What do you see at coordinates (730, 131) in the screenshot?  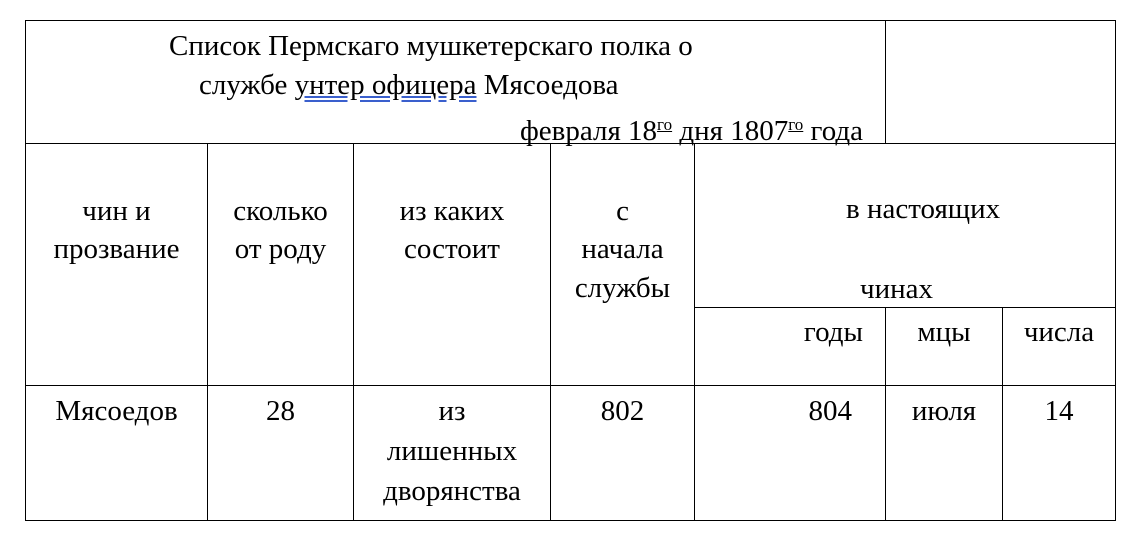 I see `date-year: дня 1807` at bounding box center [730, 131].